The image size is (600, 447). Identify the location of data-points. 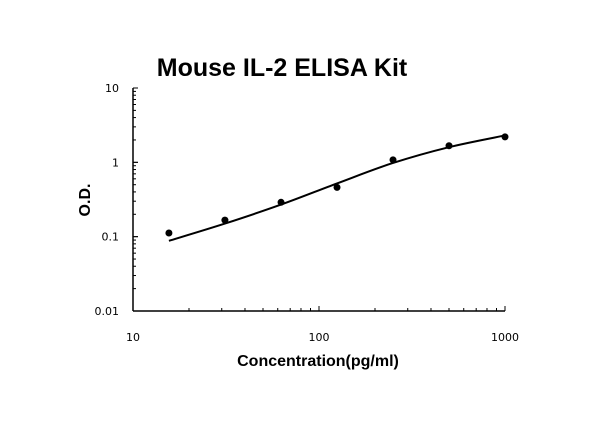
(337, 185).